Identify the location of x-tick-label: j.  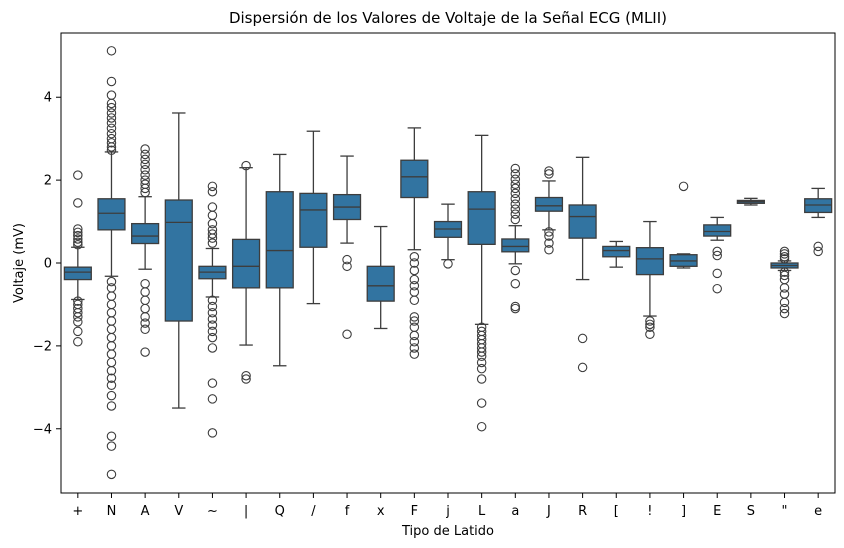
(447, 511).